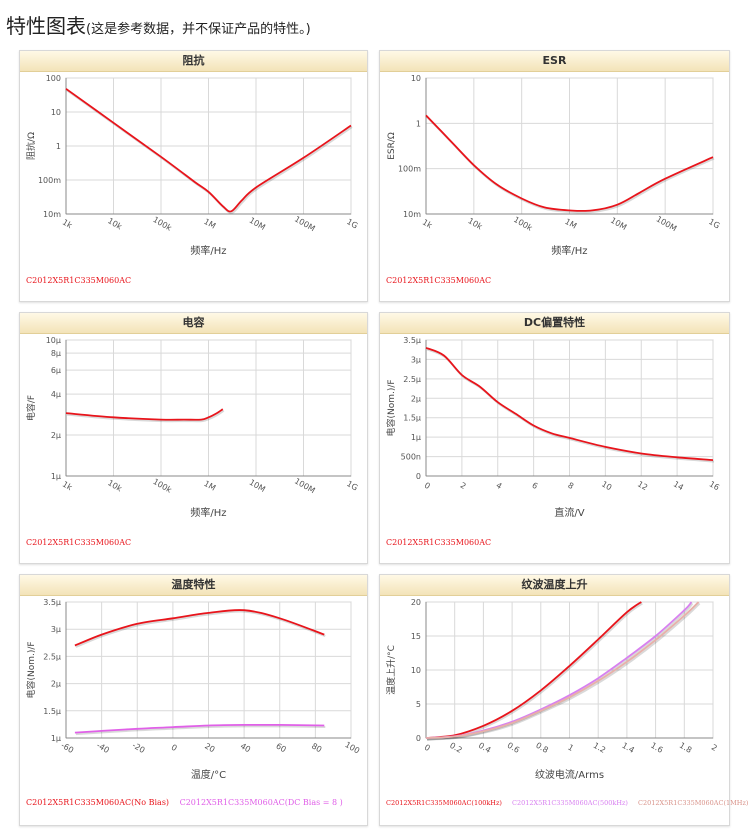  Describe the element at coordinates (642, 485) in the screenshot. I see `x-tick-label: 12` at that location.